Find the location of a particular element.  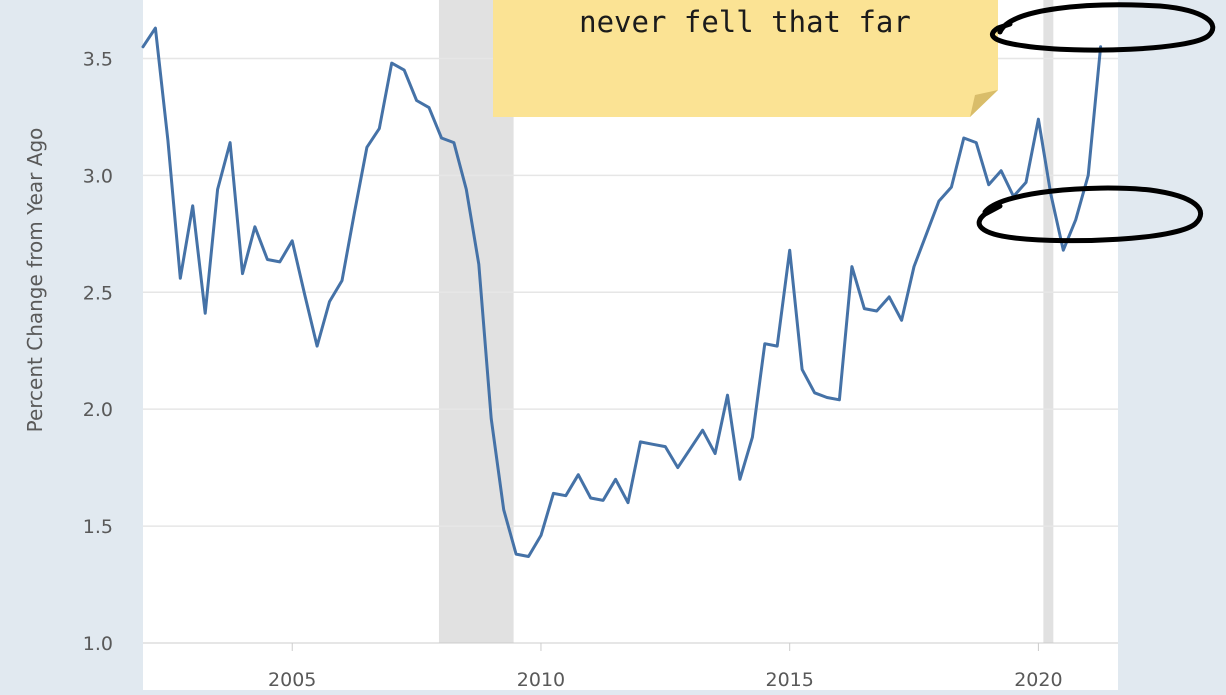

y-tick-label: 1.0 is located at coordinates (98, 644).